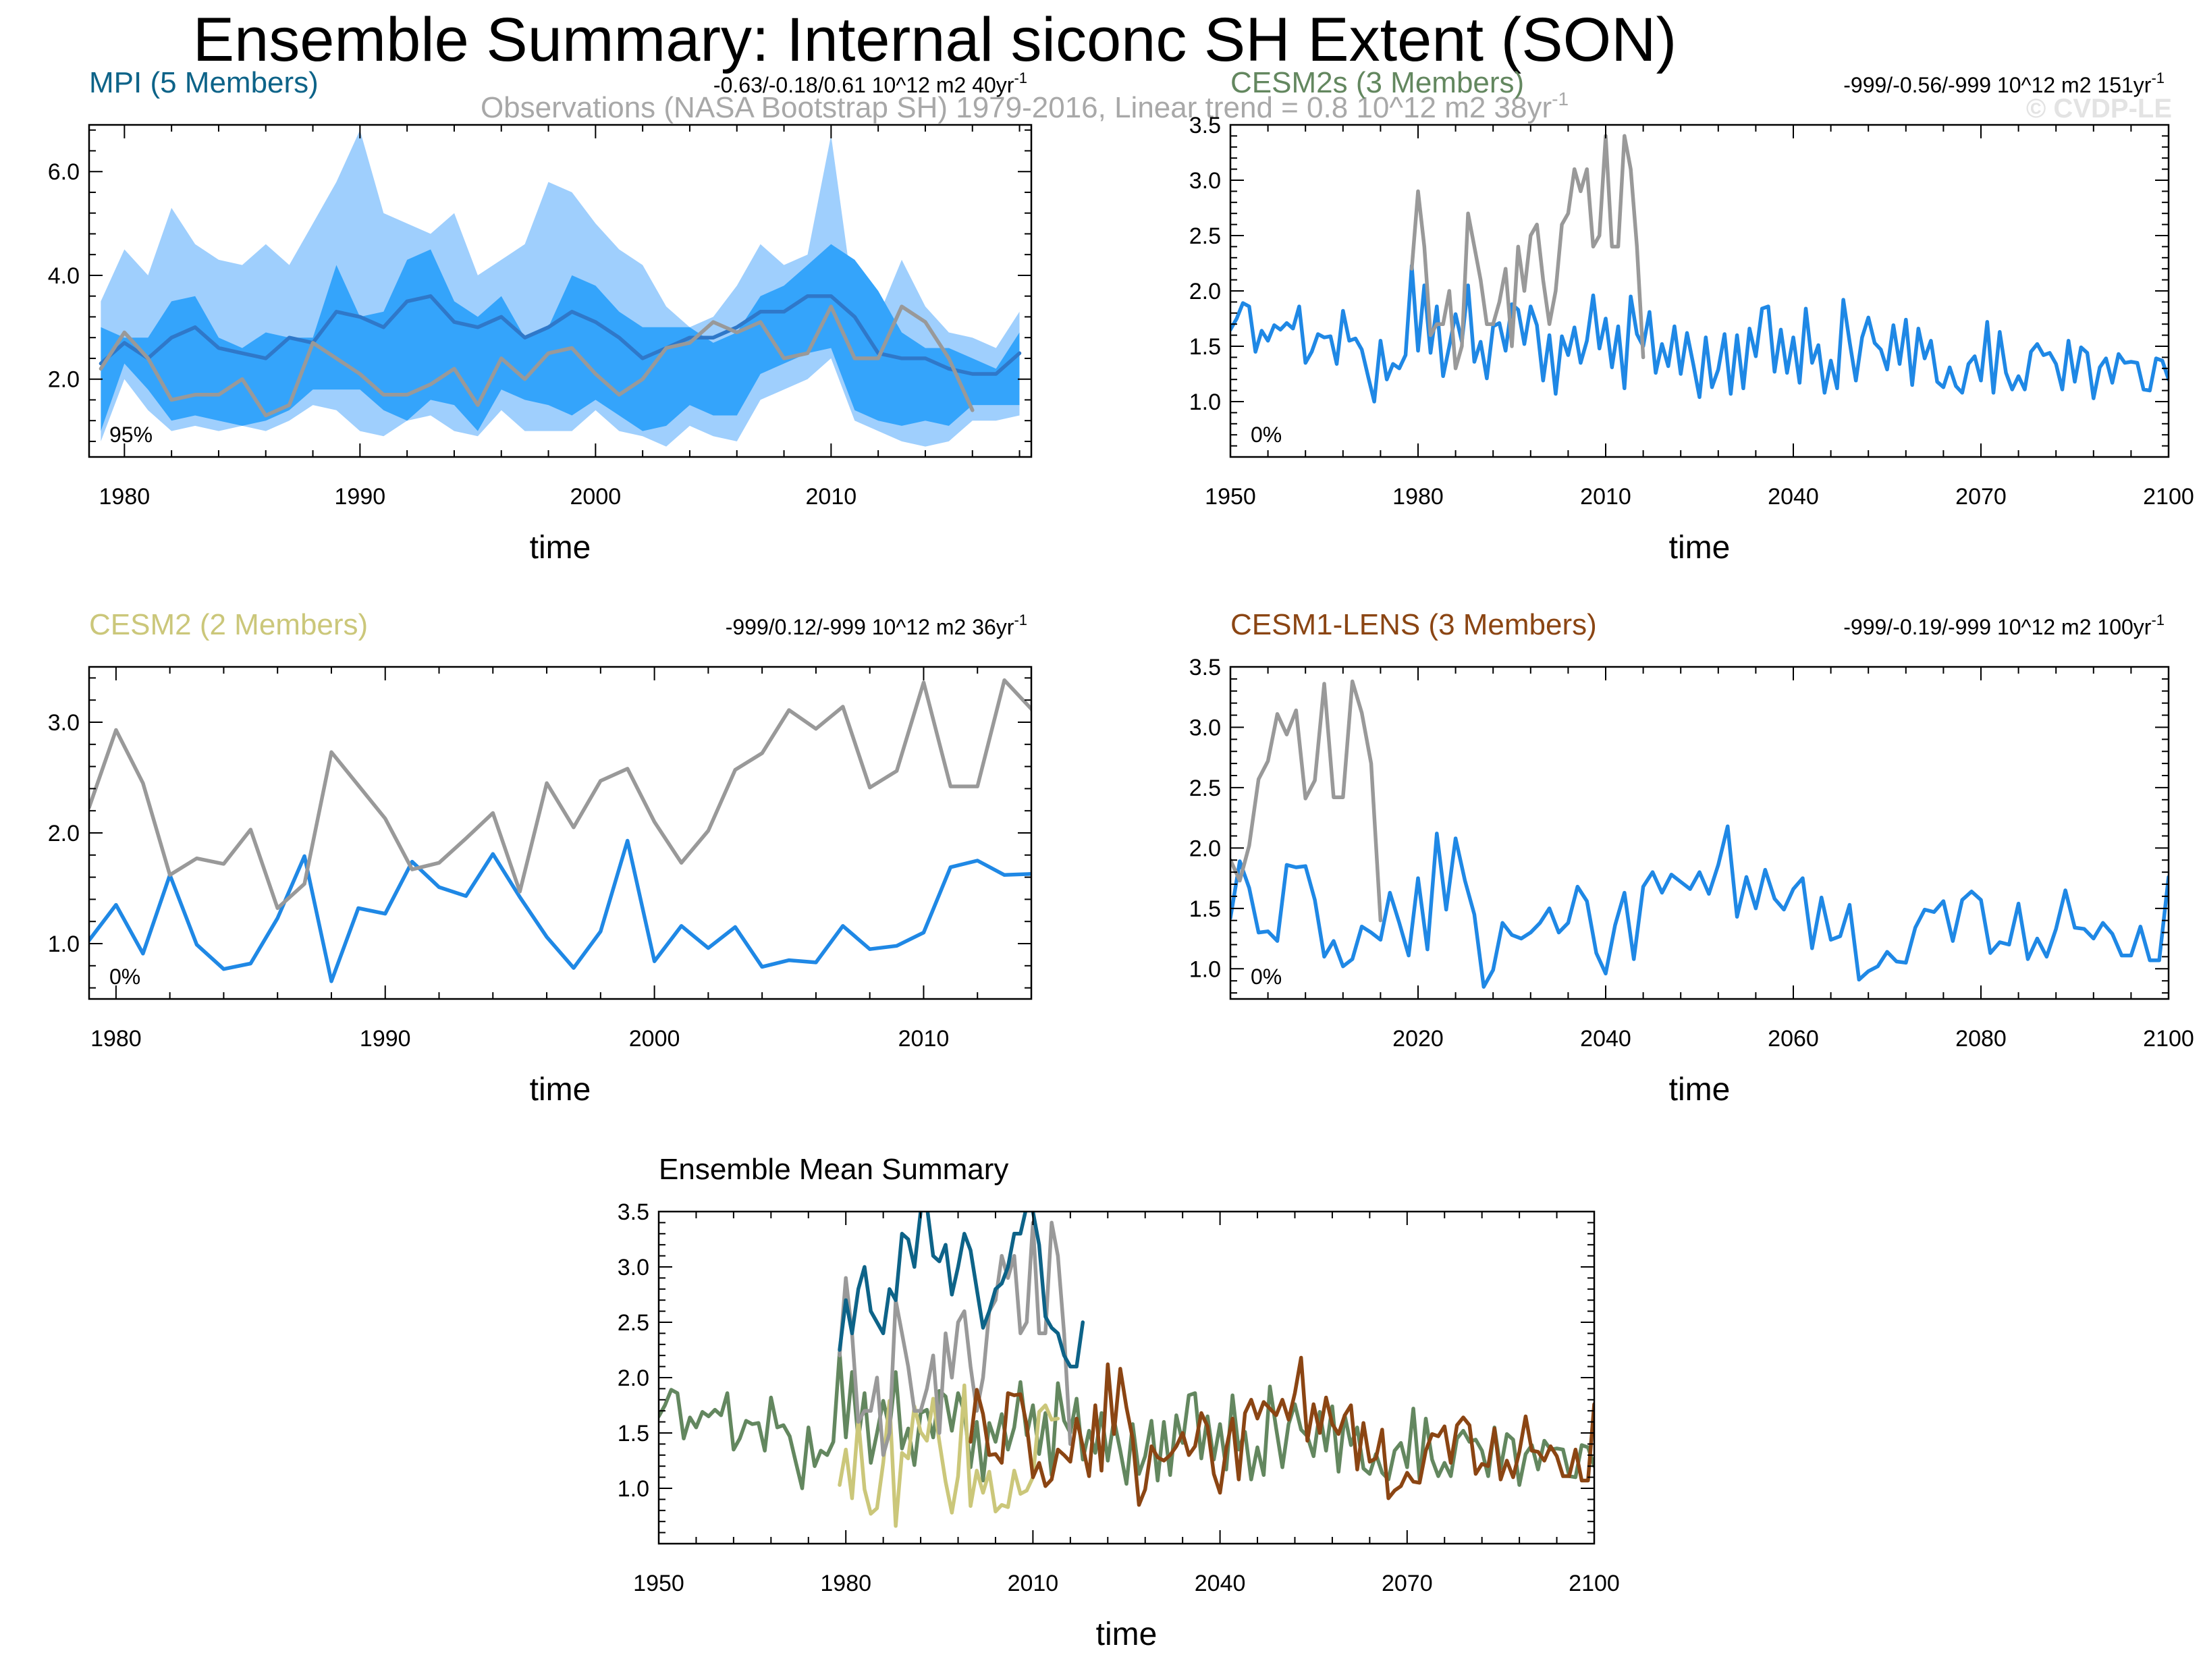  What do you see at coordinates (1793, 1039) in the screenshot?
I see `x-tick-label: 2060` at bounding box center [1793, 1039].